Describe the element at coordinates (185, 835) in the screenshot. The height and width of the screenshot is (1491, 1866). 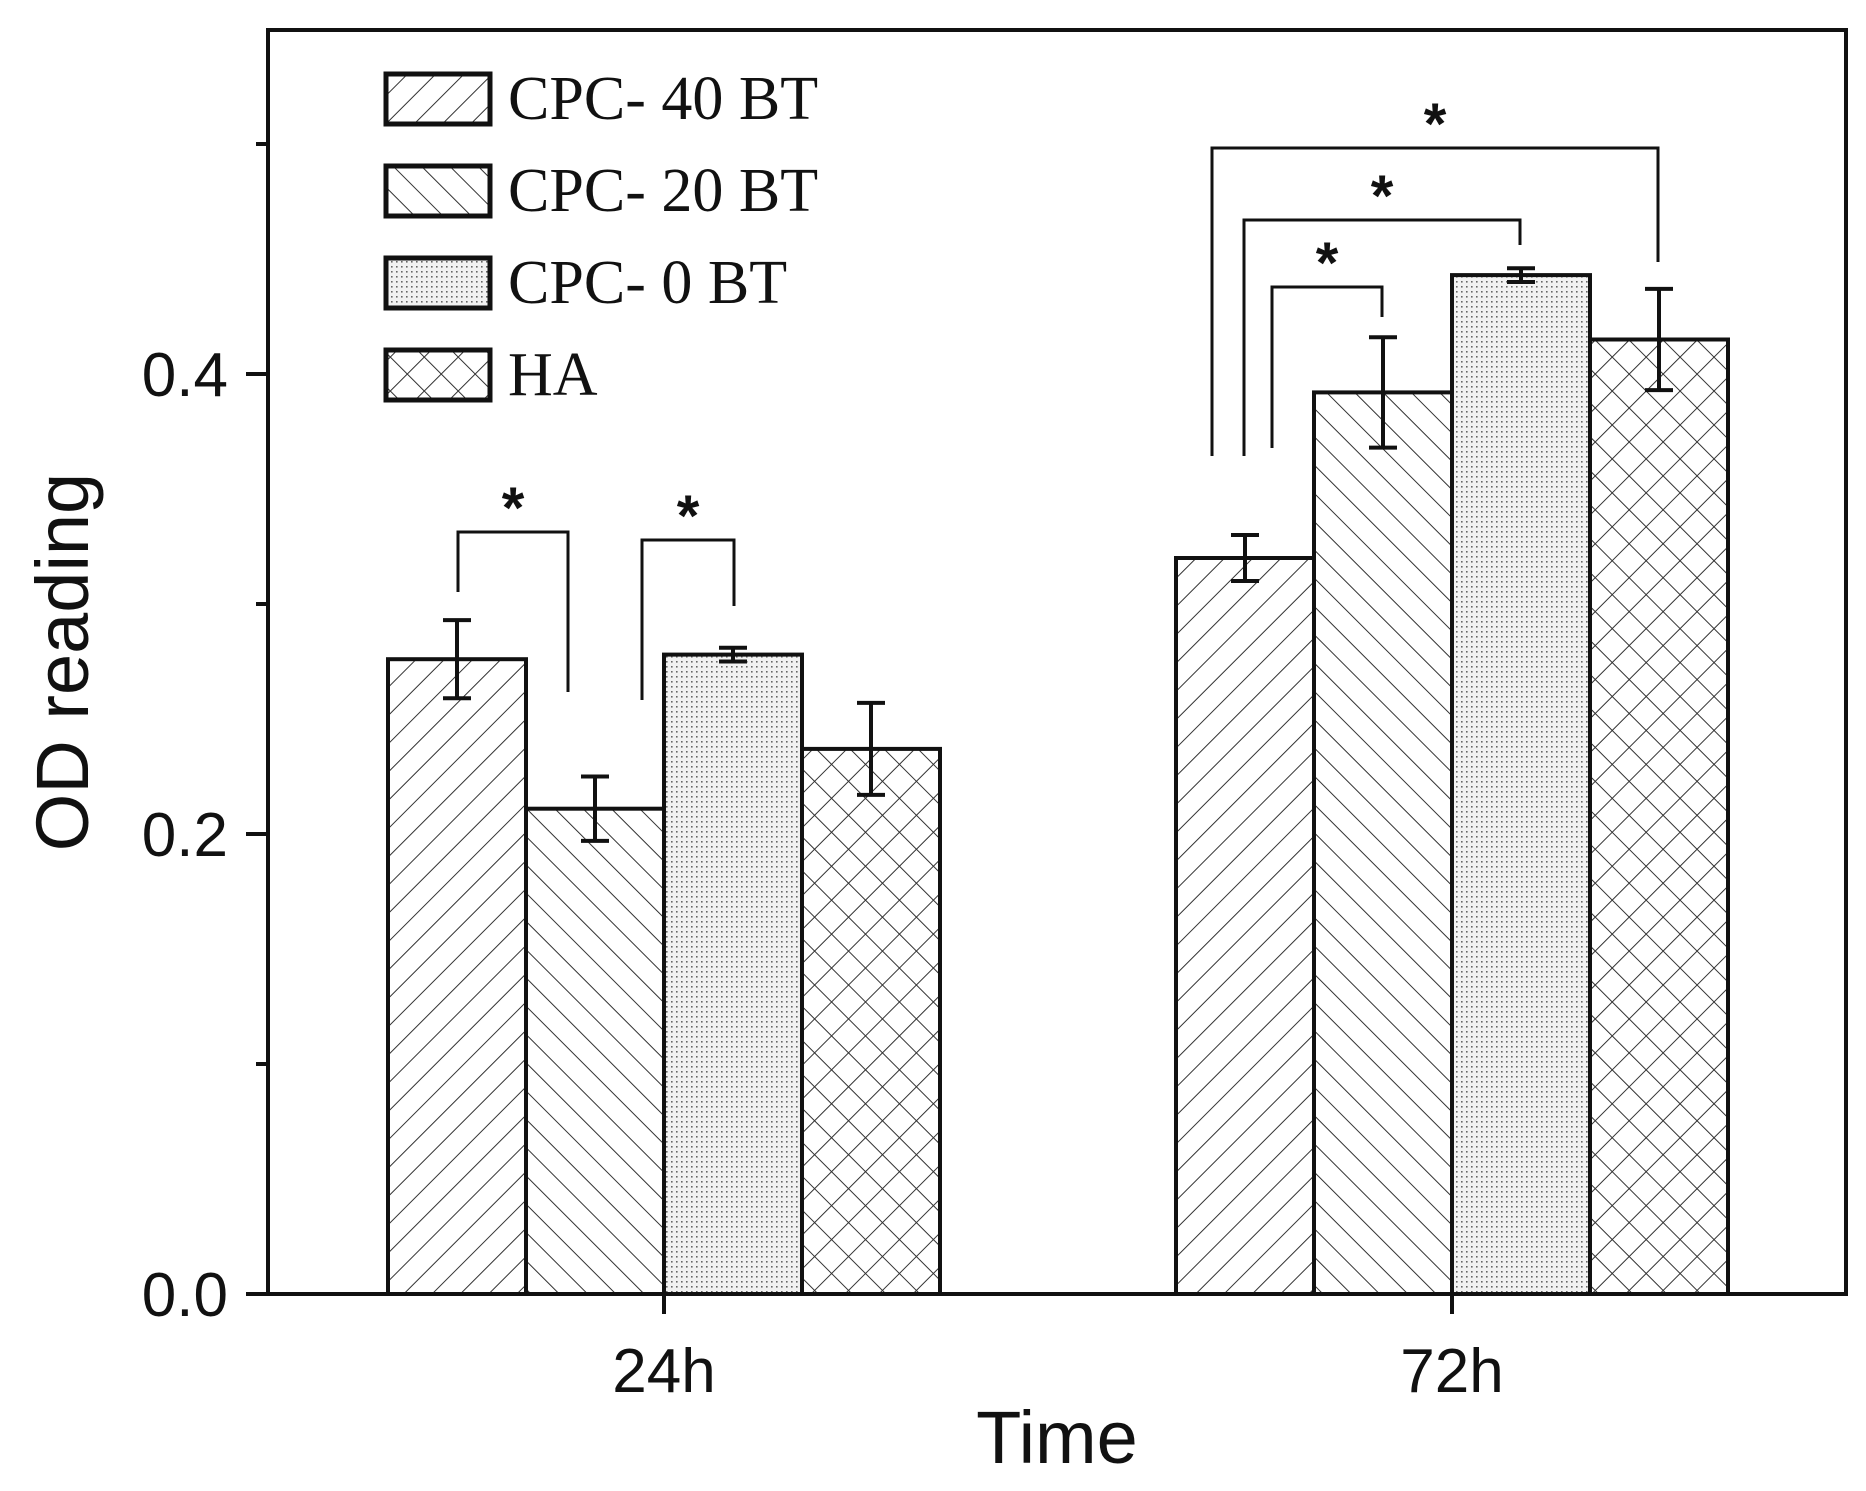
I see `y-tick-label: 0.2` at that location.